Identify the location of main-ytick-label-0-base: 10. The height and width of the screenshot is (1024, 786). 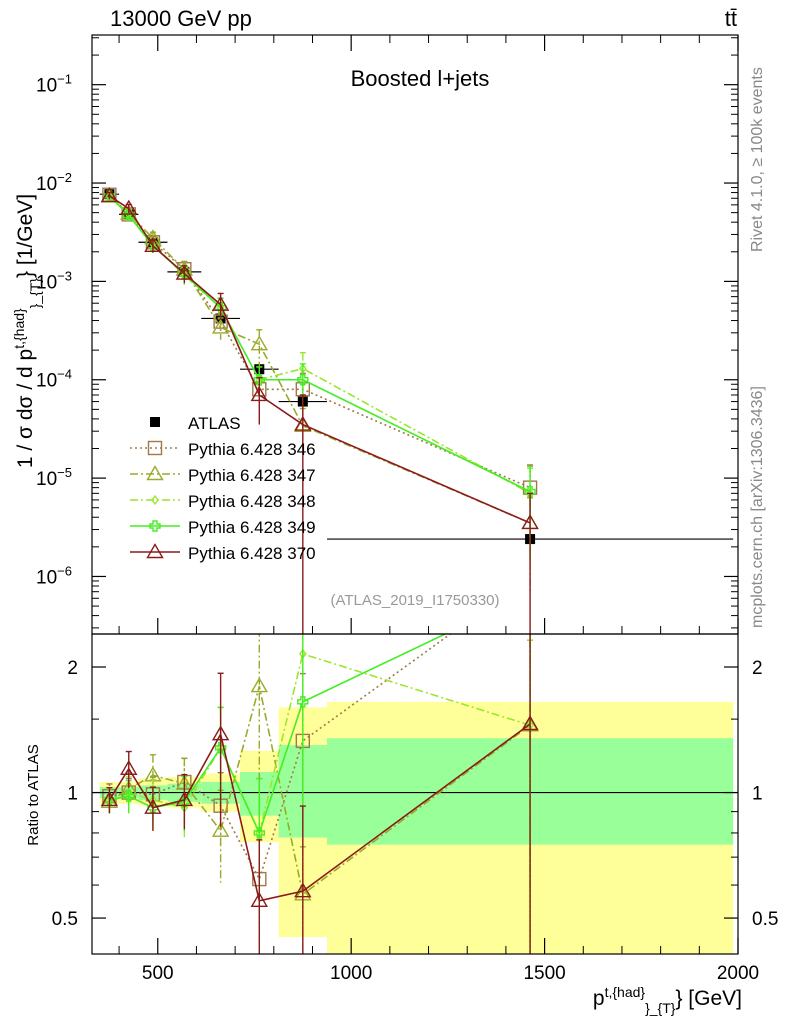
(46, 577).